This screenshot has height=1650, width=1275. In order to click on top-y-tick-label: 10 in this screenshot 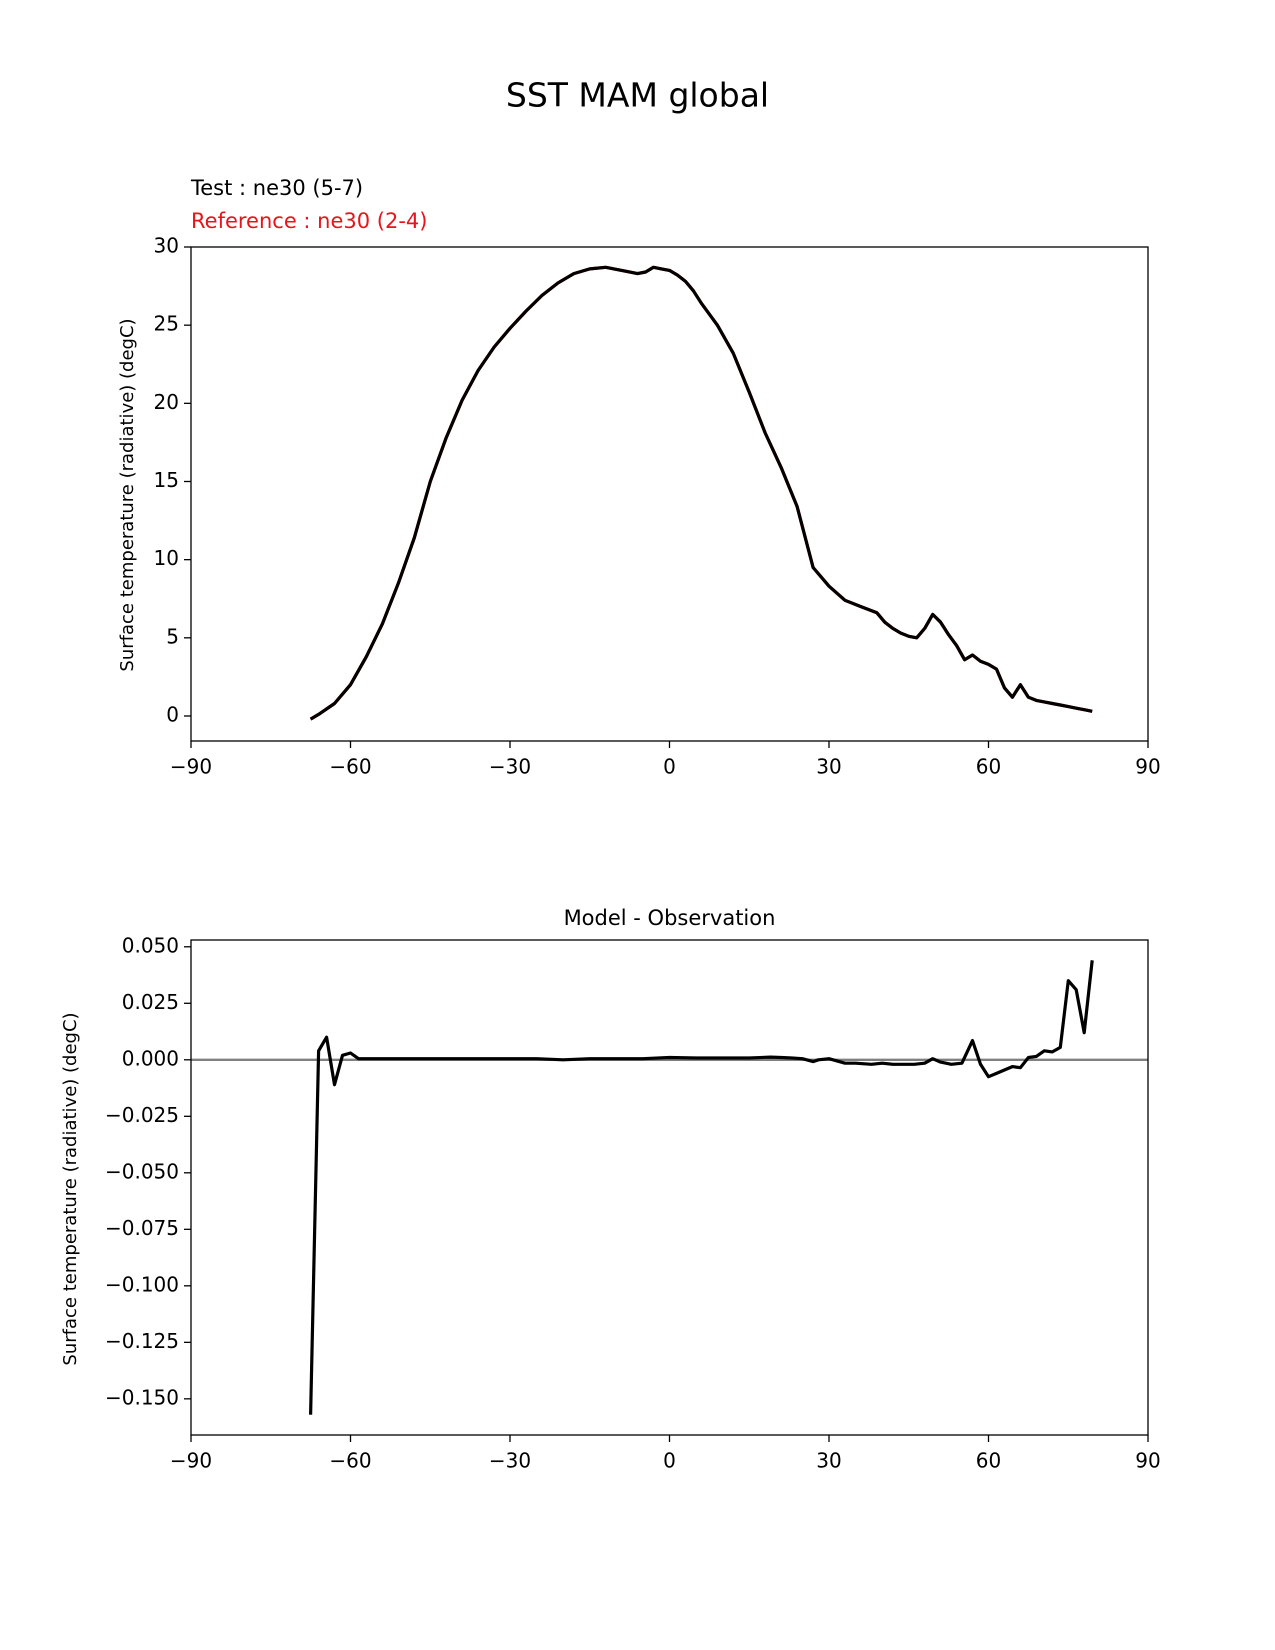, I will do `click(166, 558)`.